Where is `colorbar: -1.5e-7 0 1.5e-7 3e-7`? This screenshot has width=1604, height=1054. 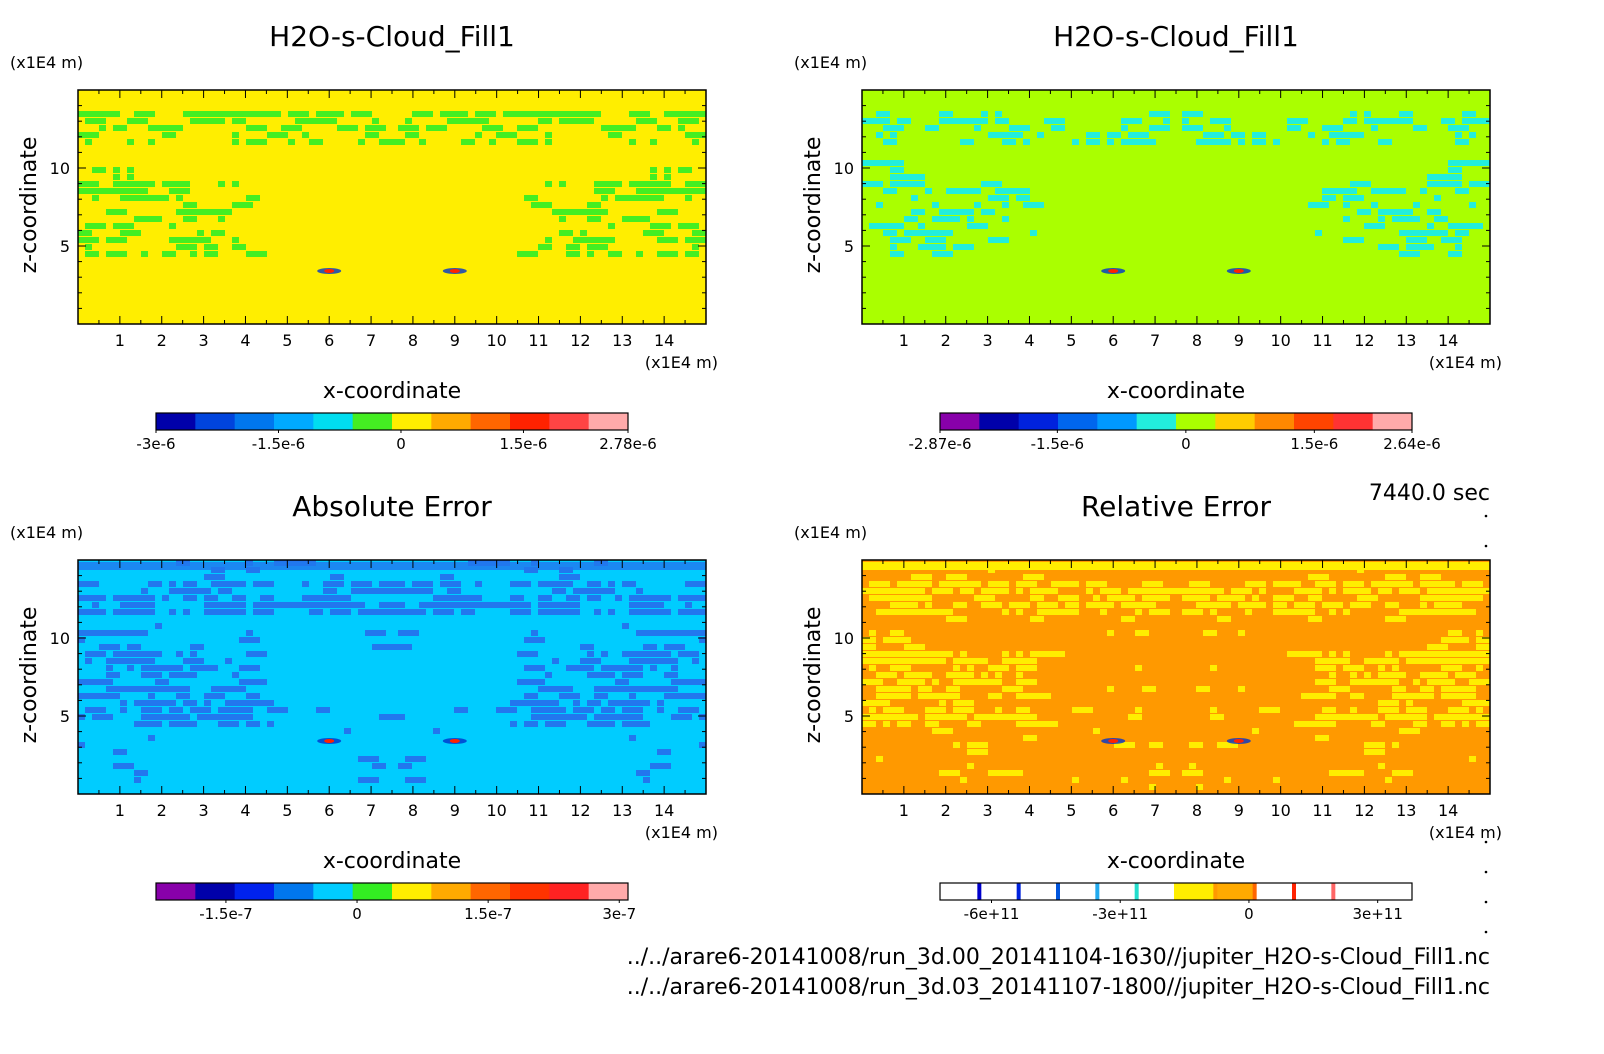 colorbar: -1.5e-7 0 1.5e-7 3e-7 is located at coordinates (395, 902).